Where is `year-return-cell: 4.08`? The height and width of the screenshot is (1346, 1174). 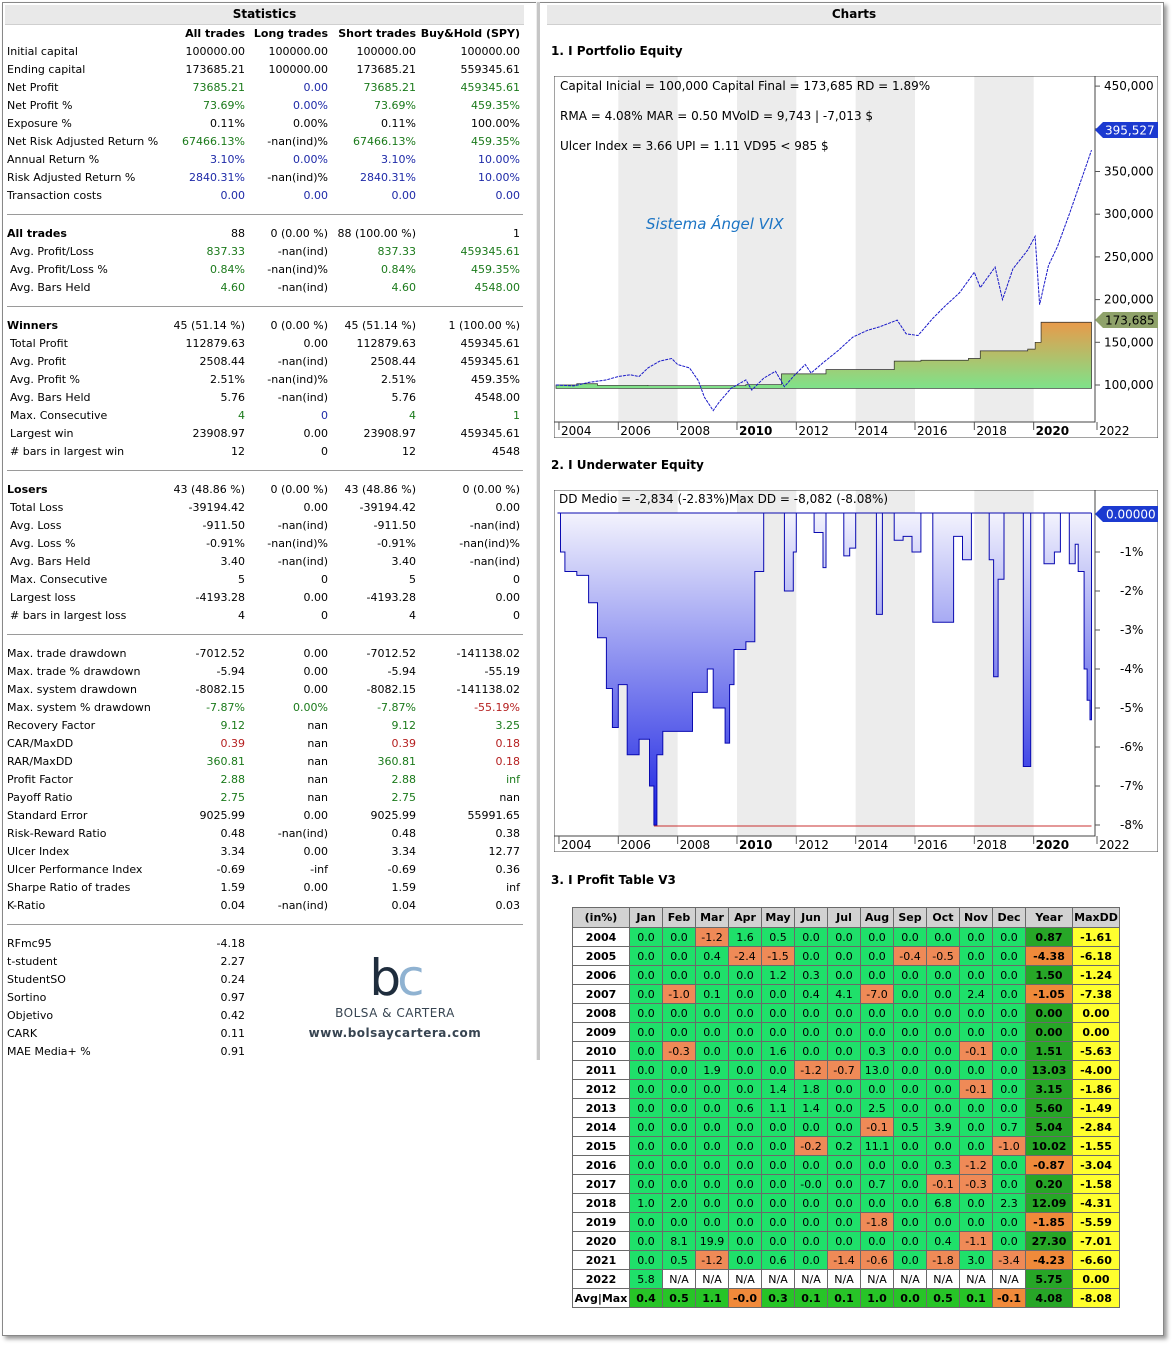
year-return-cell: 4.08 is located at coordinates (1049, 1298).